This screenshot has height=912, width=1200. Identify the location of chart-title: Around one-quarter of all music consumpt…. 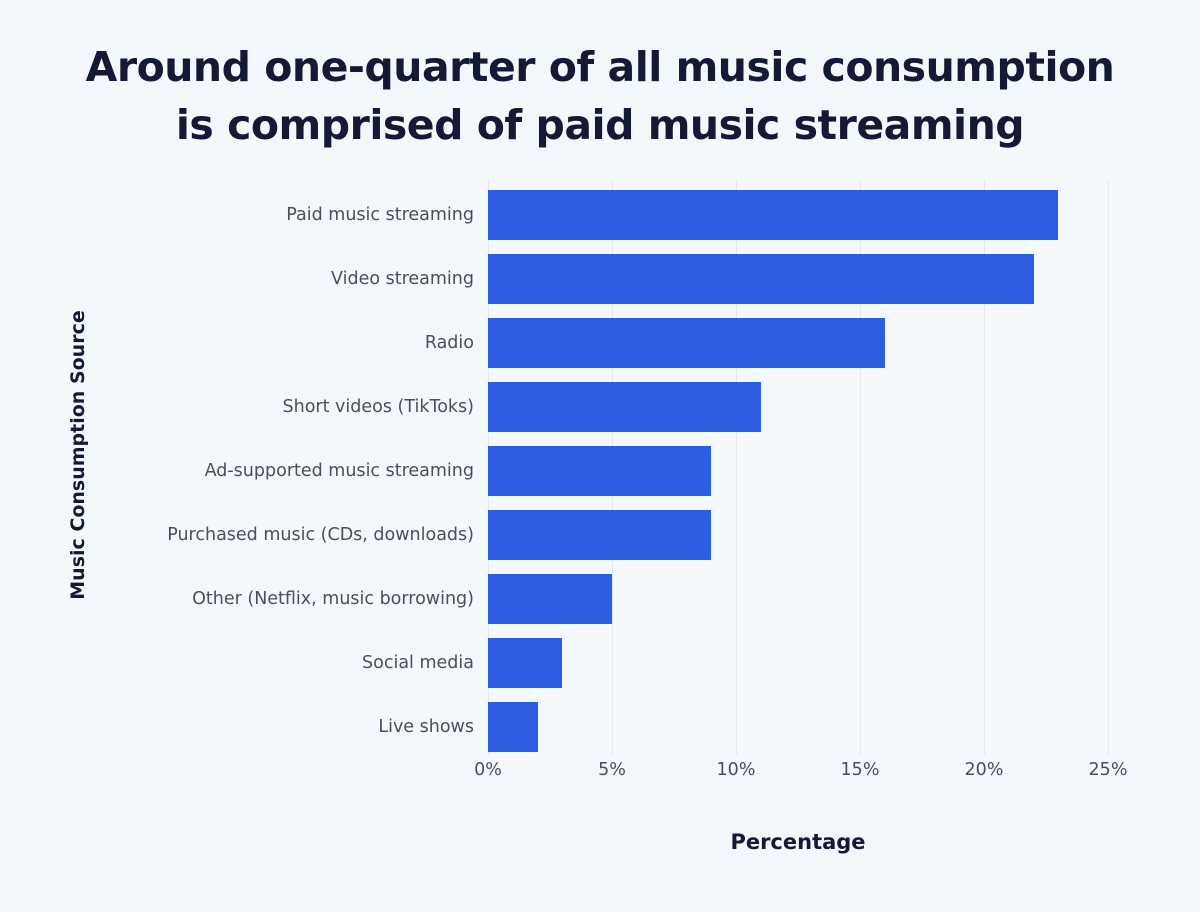
(600, 96).